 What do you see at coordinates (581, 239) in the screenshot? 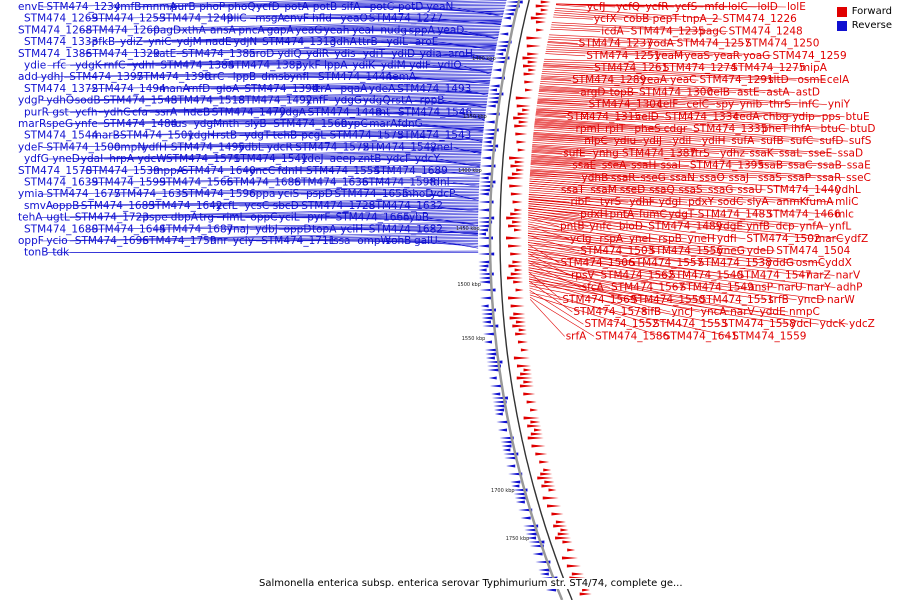
I see `gene-label-forward: ycig` at bounding box center [581, 239].